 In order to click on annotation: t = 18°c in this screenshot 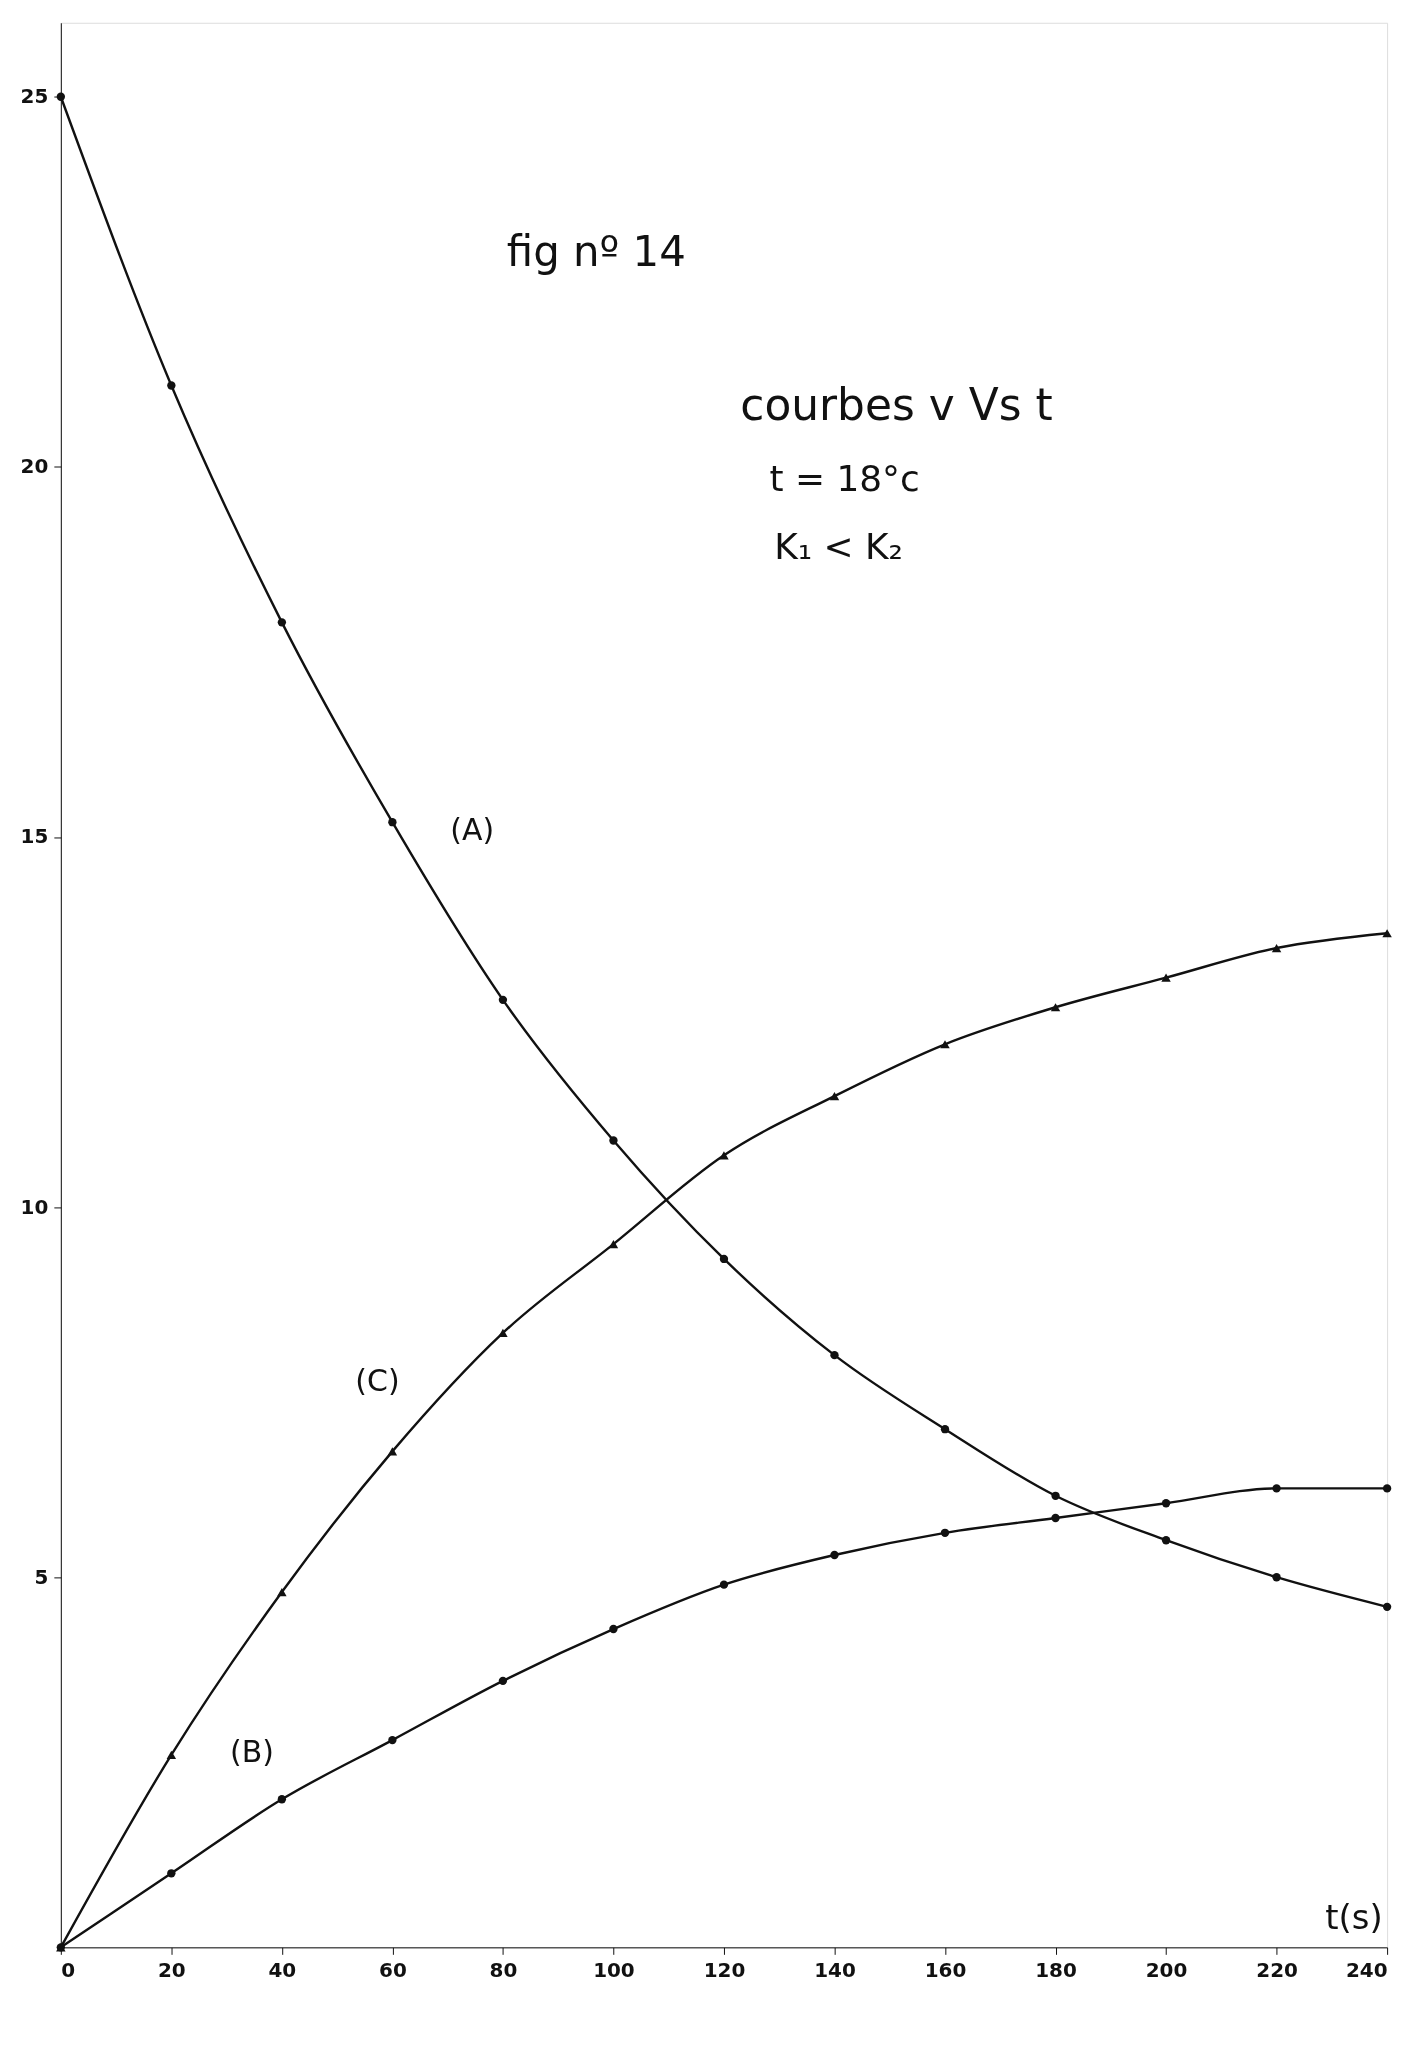, I will do `click(844, 479)`.